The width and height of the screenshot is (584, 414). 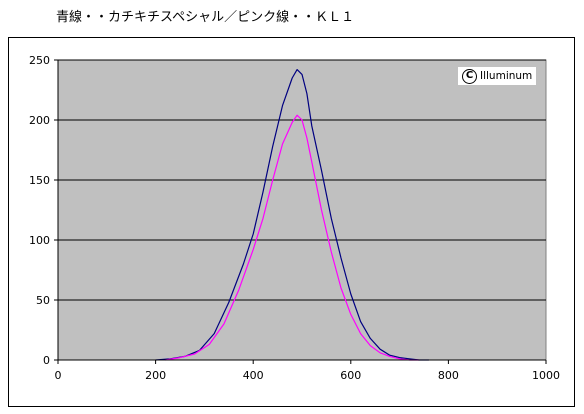 I want to click on y-tick-label-250: 250, so click(x=39, y=60).